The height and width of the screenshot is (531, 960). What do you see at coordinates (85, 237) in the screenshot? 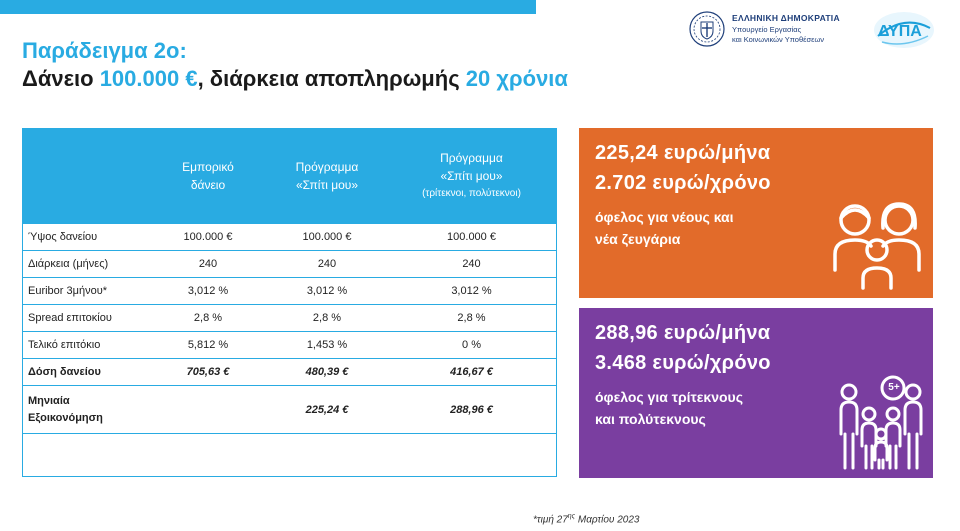
I see `row-label: Ύψος δανείου` at bounding box center [85, 237].